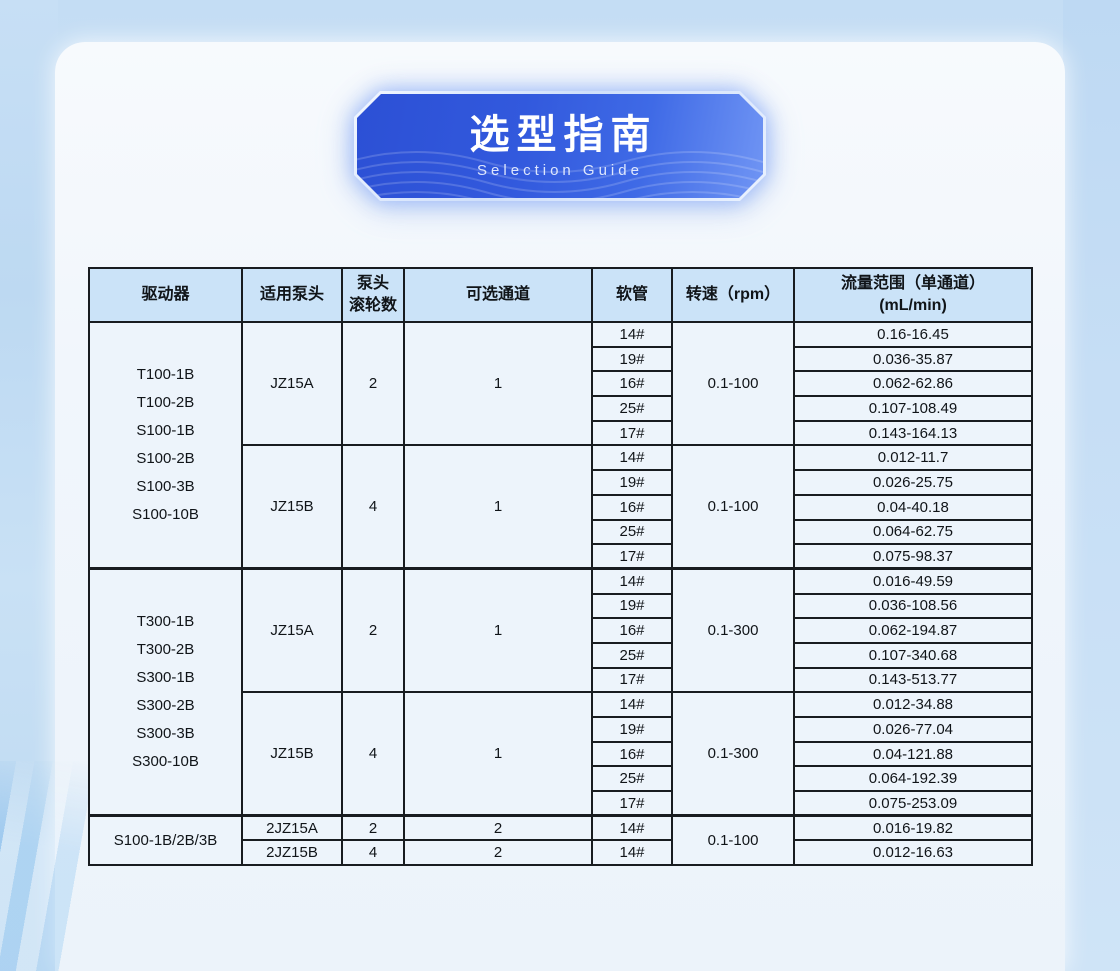 The image size is (1120, 971). I want to click on col-header-flow: 流量范围（单通道） (mL/min), so click(913, 295).